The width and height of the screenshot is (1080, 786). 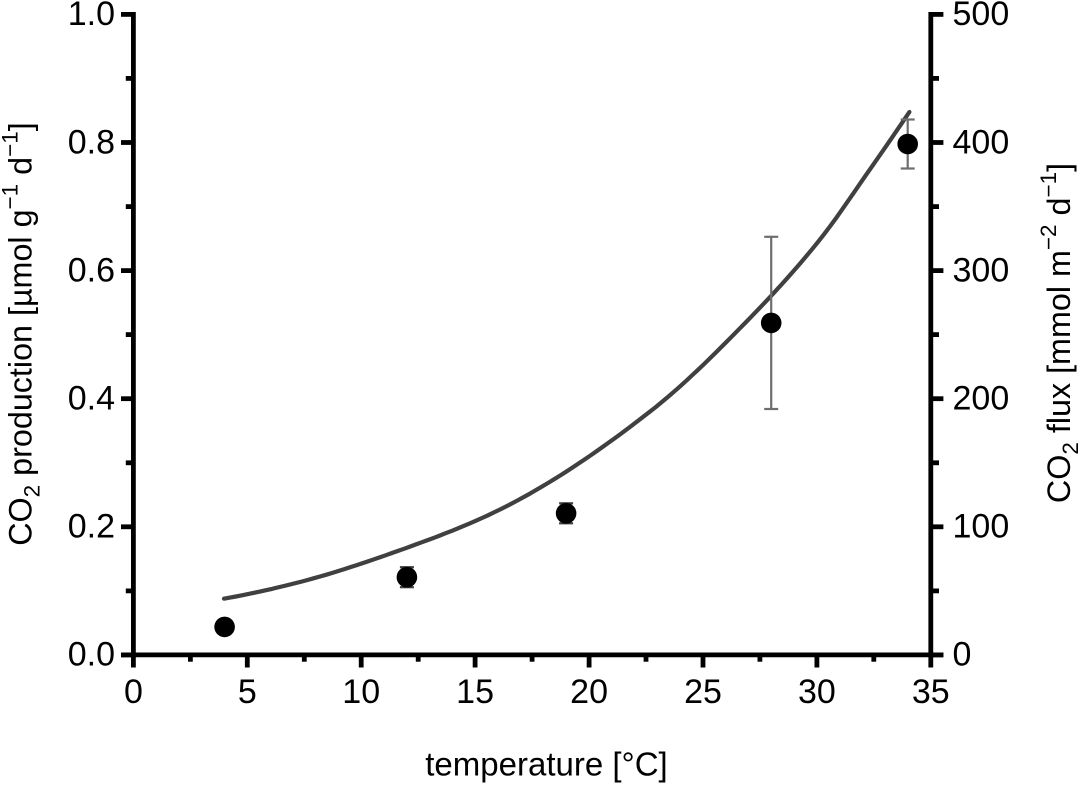 What do you see at coordinates (91, 655) in the screenshot?
I see `svg-text: 0.0` at bounding box center [91, 655].